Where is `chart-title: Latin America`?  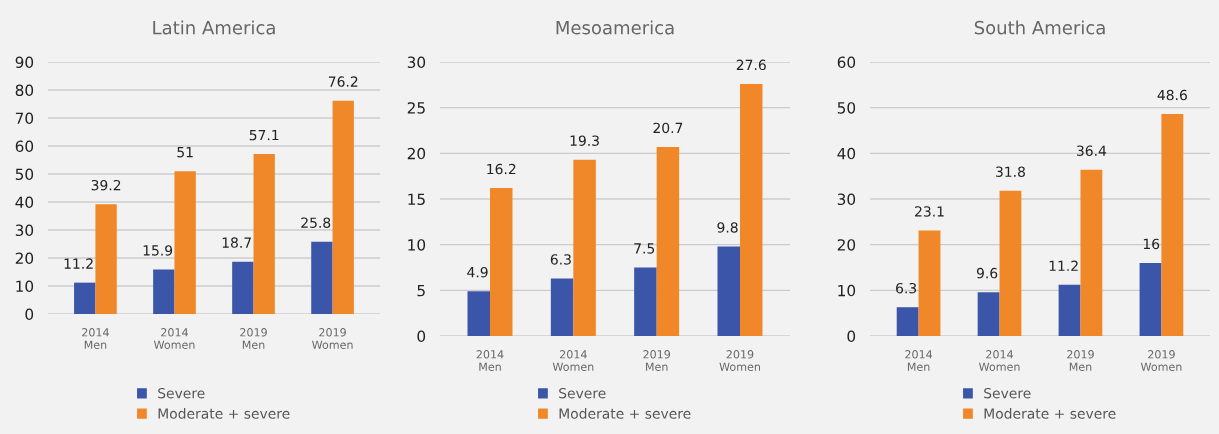
chart-title: Latin America is located at coordinates (214, 27).